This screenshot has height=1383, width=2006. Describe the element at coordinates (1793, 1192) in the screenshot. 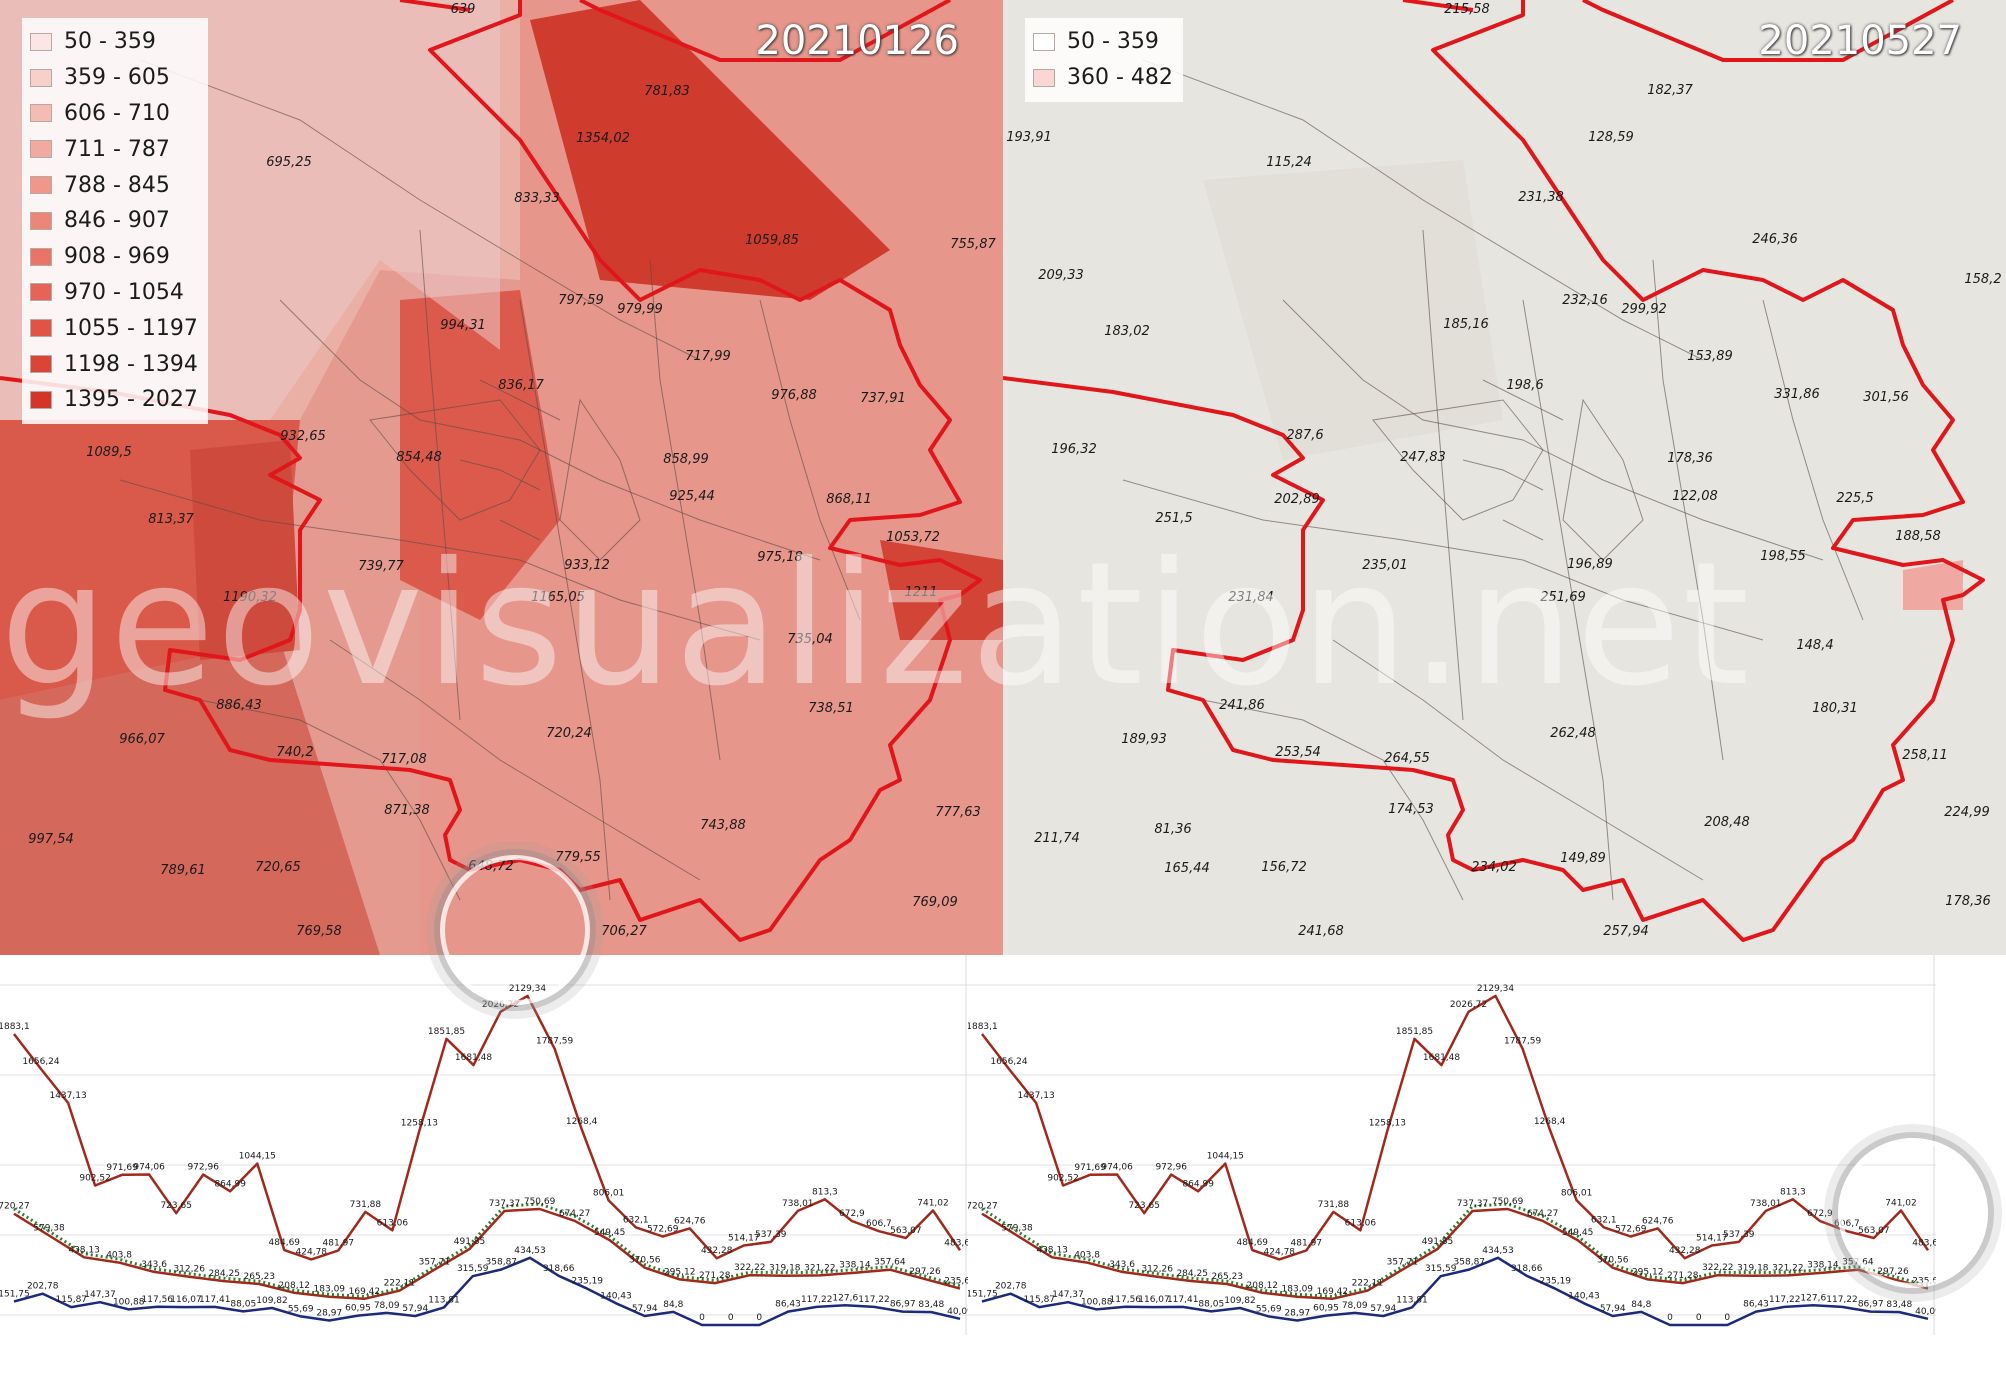

I see `data-label: 813,3` at that location.